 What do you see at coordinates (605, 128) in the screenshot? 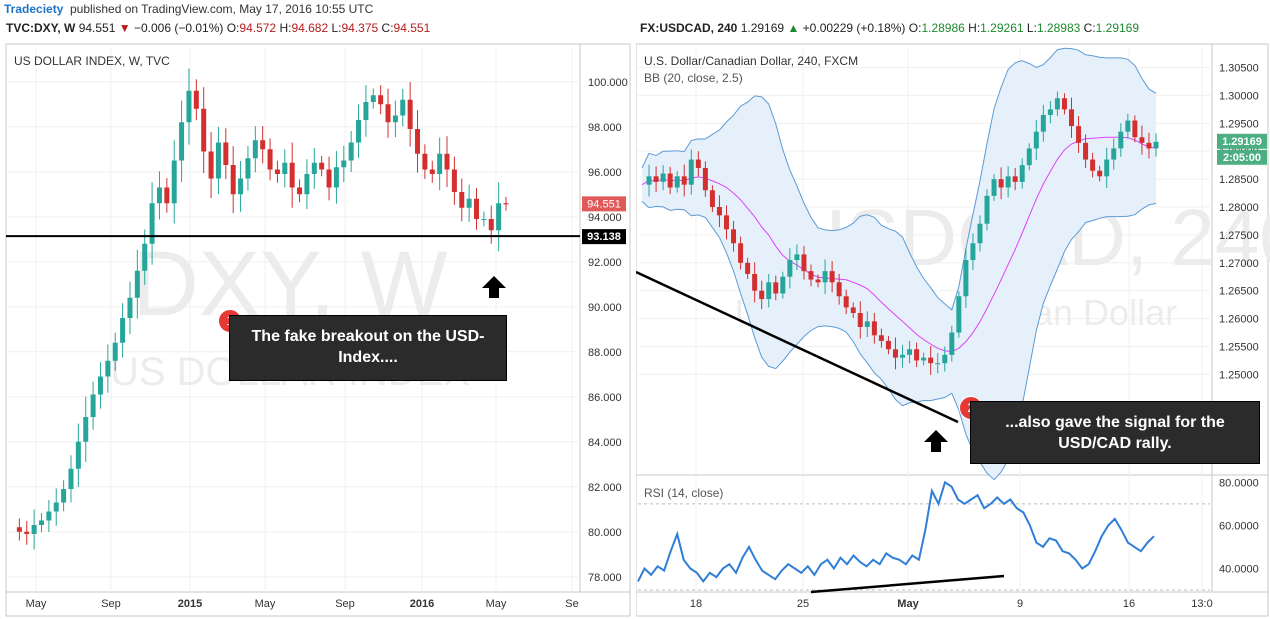
I see `dxy-y-tick: 98.000` at bounding box center [605, 128].